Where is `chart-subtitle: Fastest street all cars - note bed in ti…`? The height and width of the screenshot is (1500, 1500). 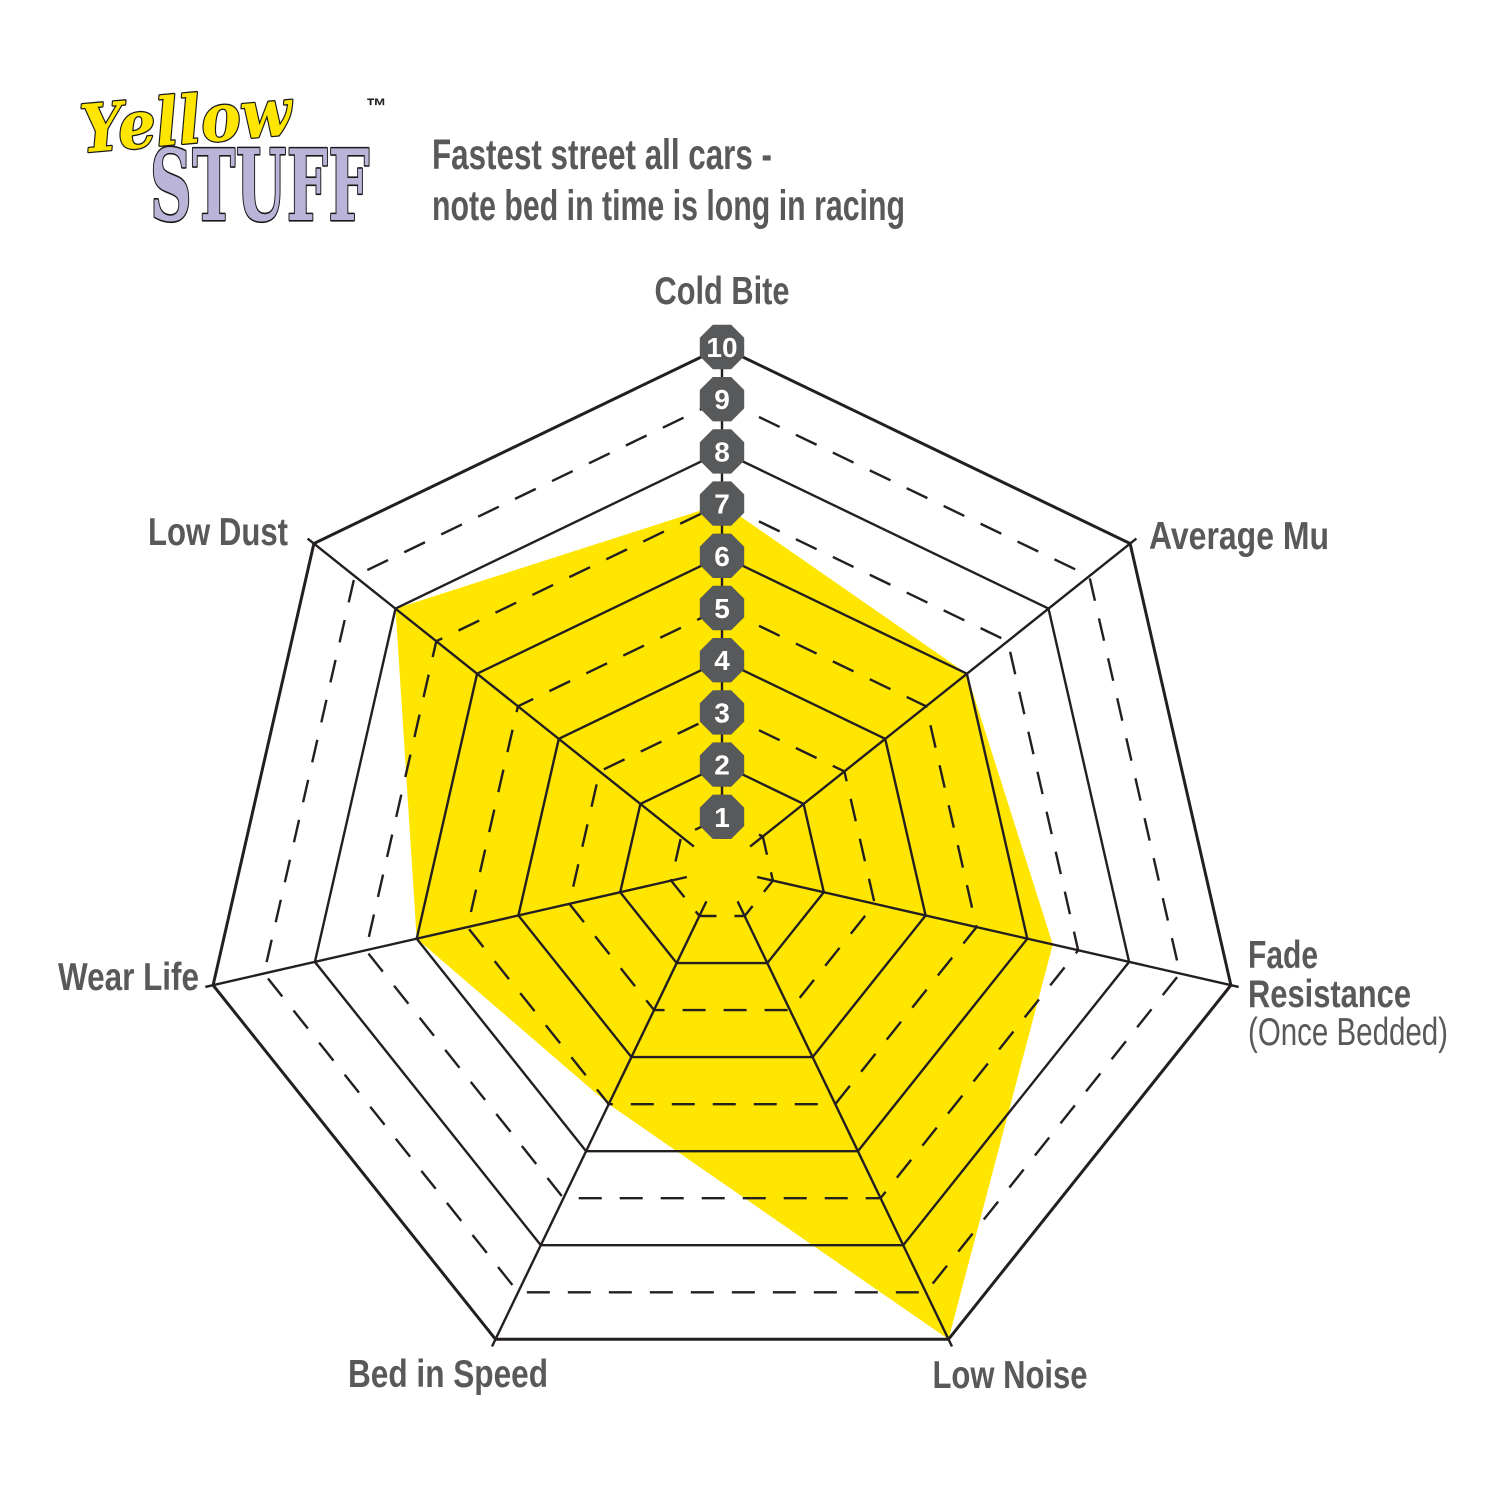 chart-subtitle: Fastest street all cars - note bed in ti… is located at coordinates (668, 180).